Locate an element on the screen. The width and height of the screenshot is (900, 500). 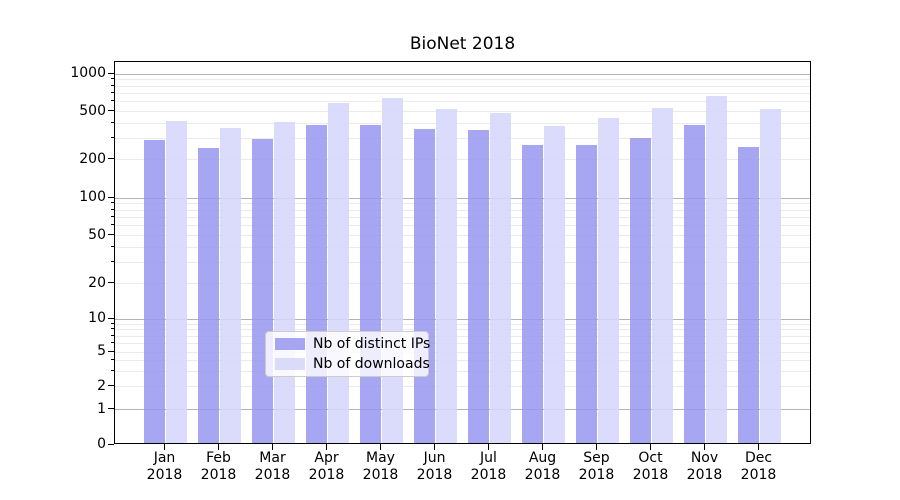
legend: Nb of distinct IPs Nb of downloads is located at coordinates (347, 354).